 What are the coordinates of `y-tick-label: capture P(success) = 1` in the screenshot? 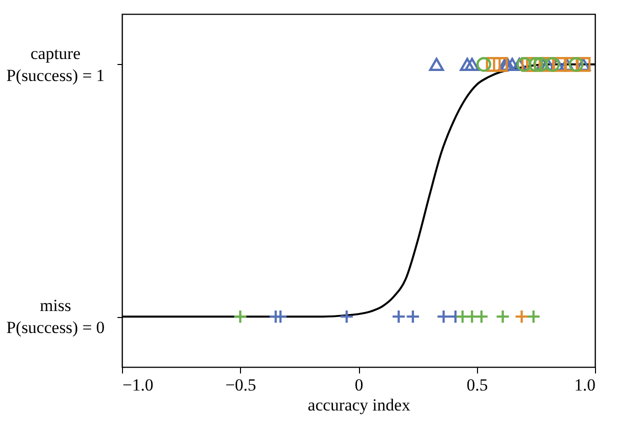 It's located at (55, 64).